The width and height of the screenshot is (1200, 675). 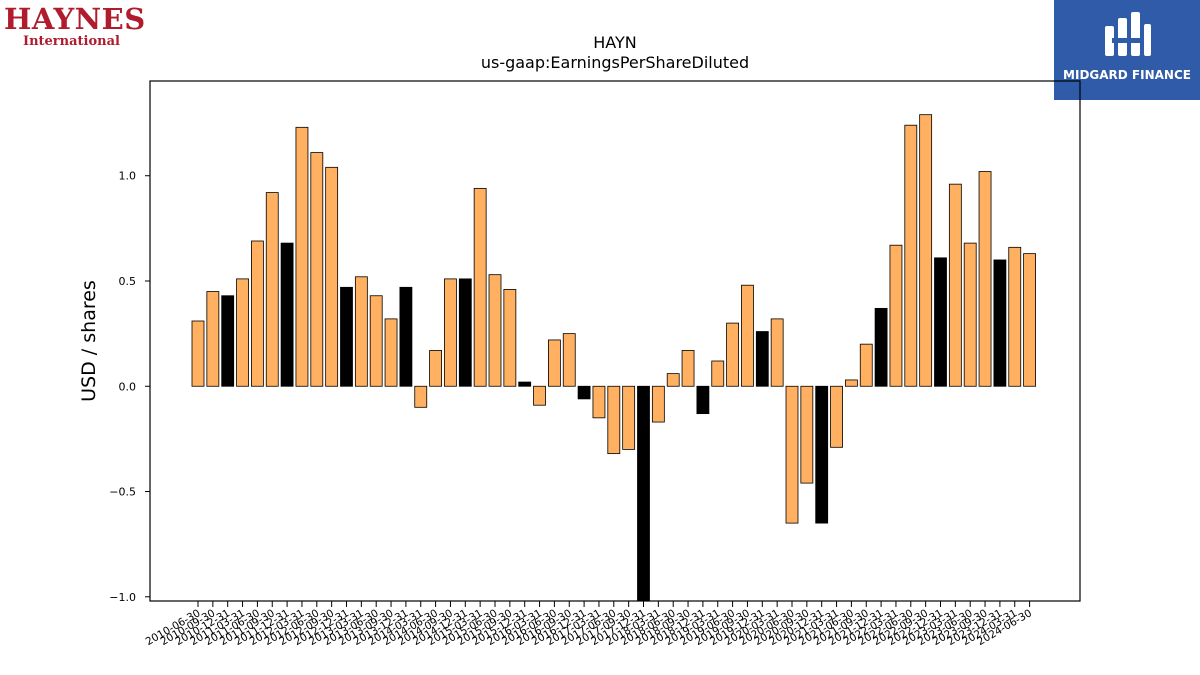 What do you see at coordinates (1127, 75) in the screenshot?
I see `midgard-logo-name: MIDGARD FINANCE` at bounding box center [1127, 75].